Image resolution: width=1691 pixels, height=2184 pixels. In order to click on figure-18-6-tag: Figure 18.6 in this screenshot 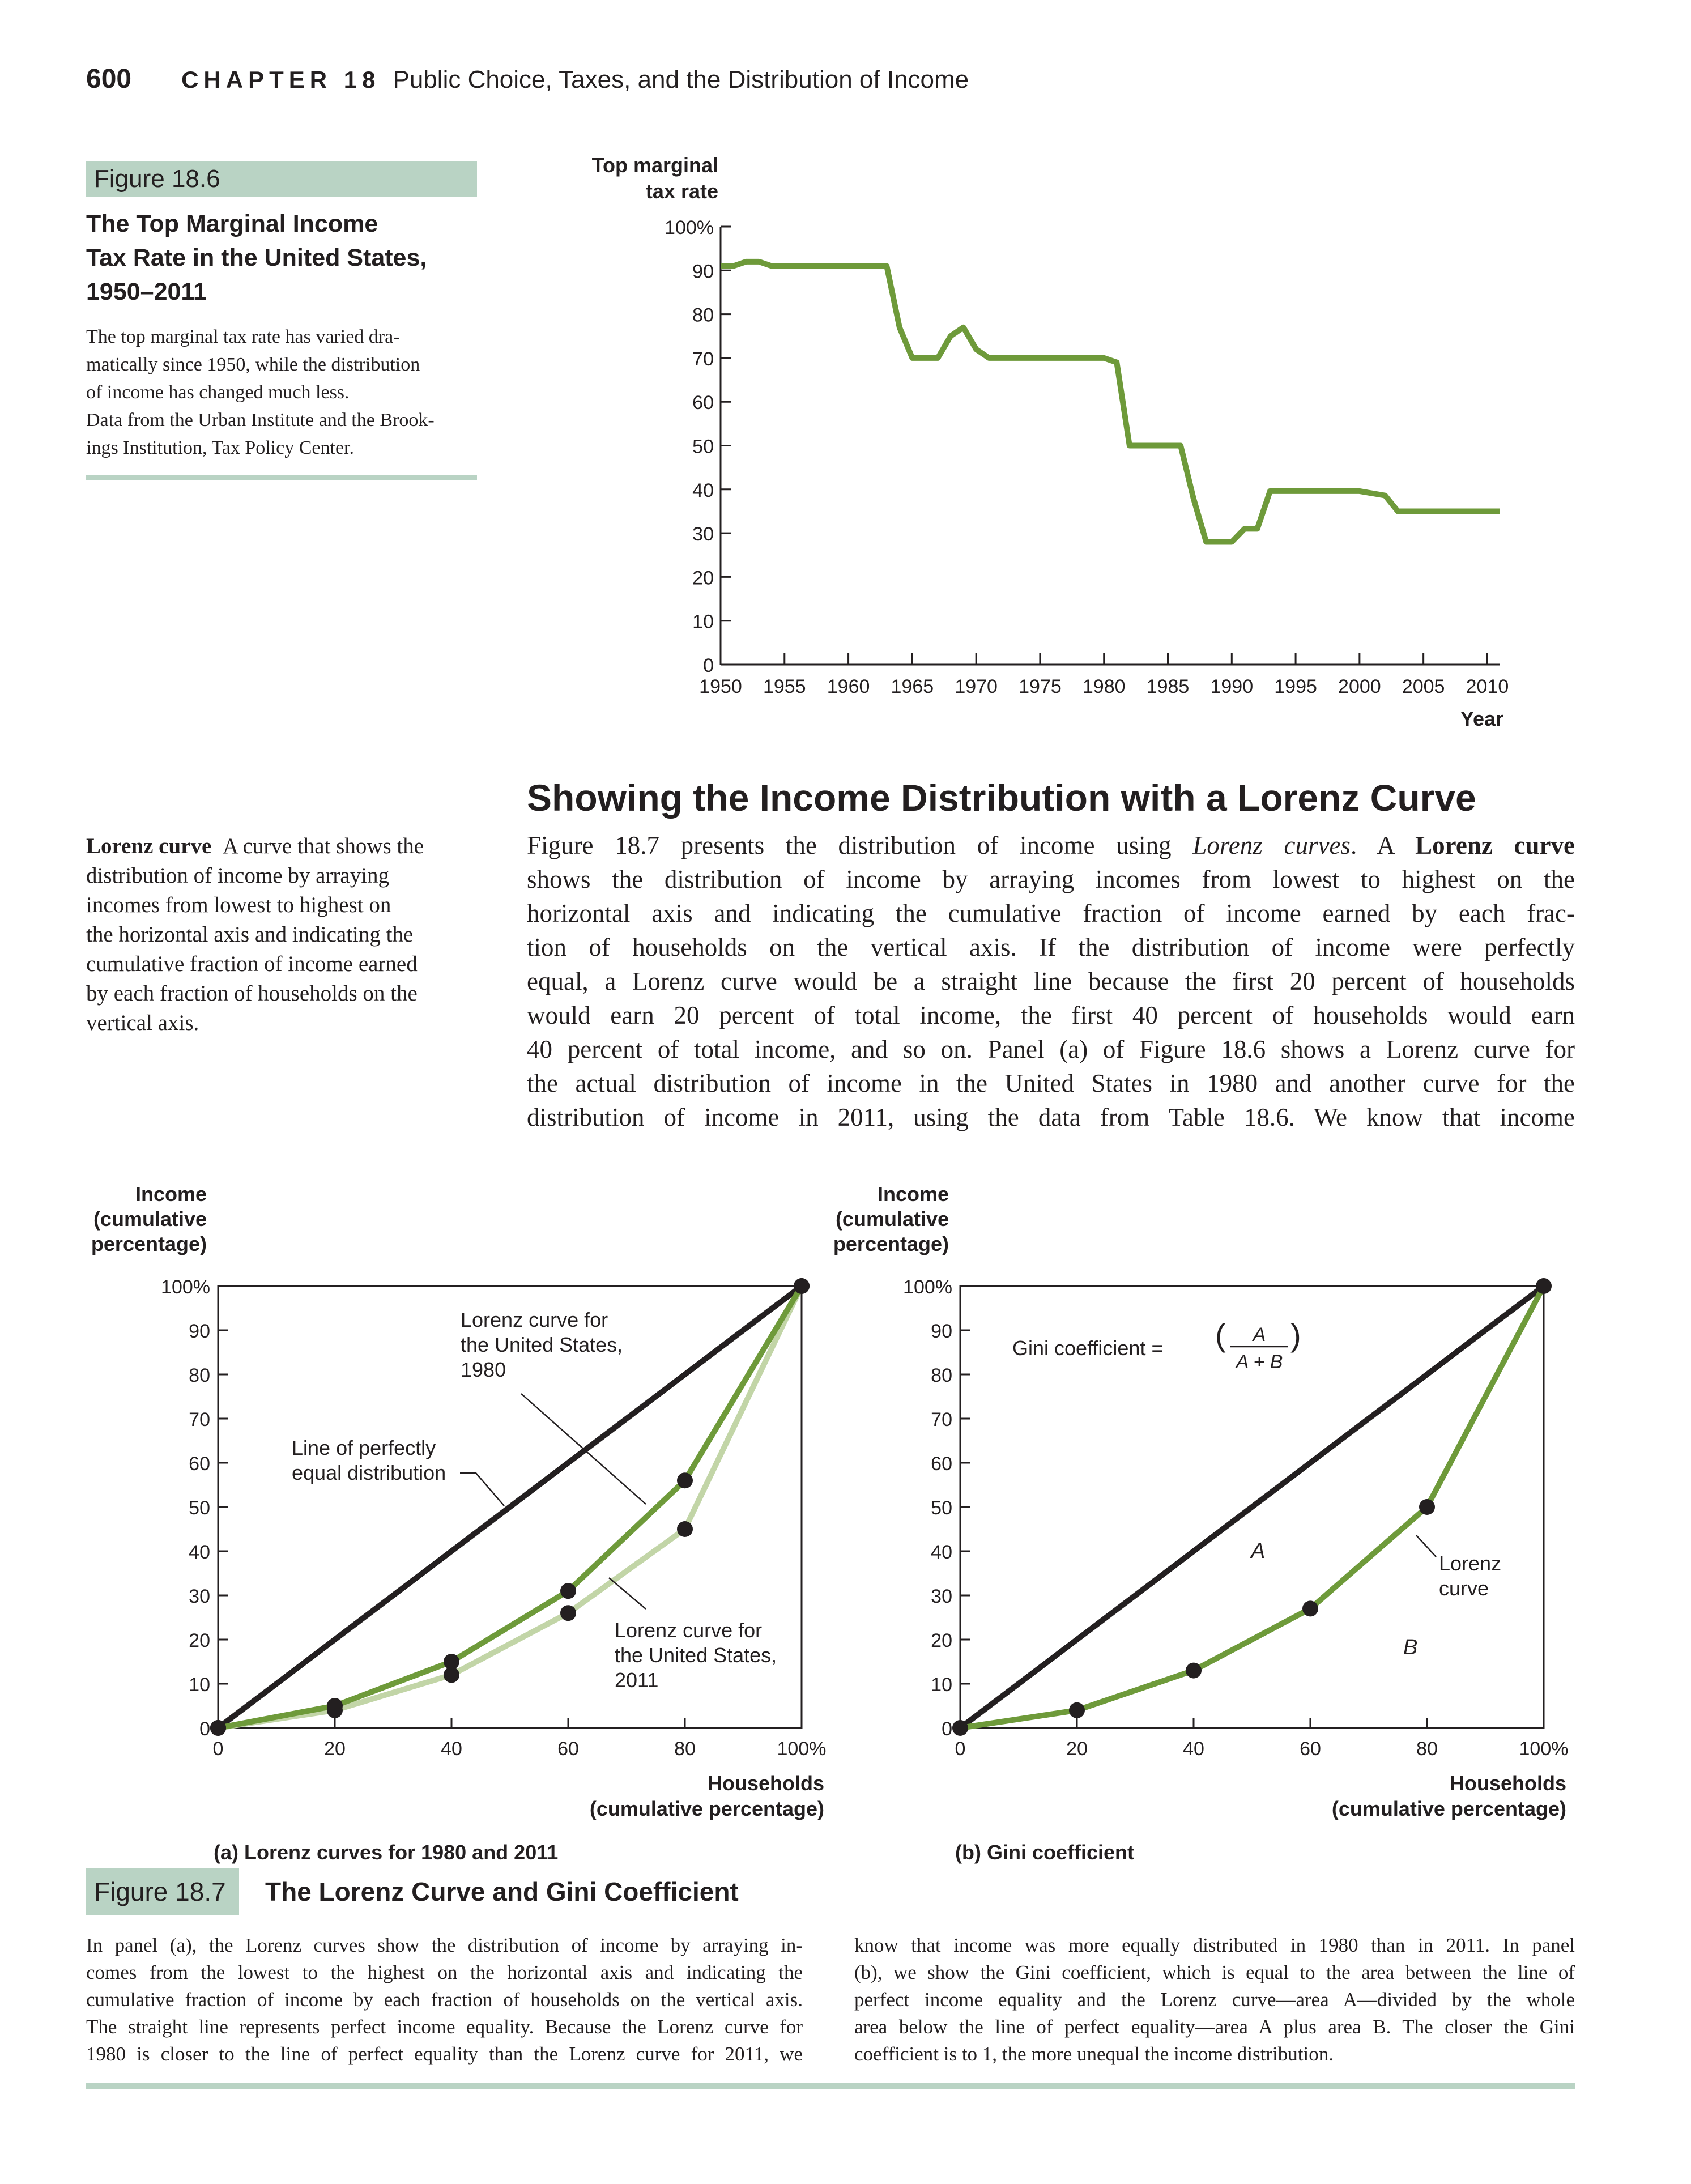, I will do `click(281, 179)`.